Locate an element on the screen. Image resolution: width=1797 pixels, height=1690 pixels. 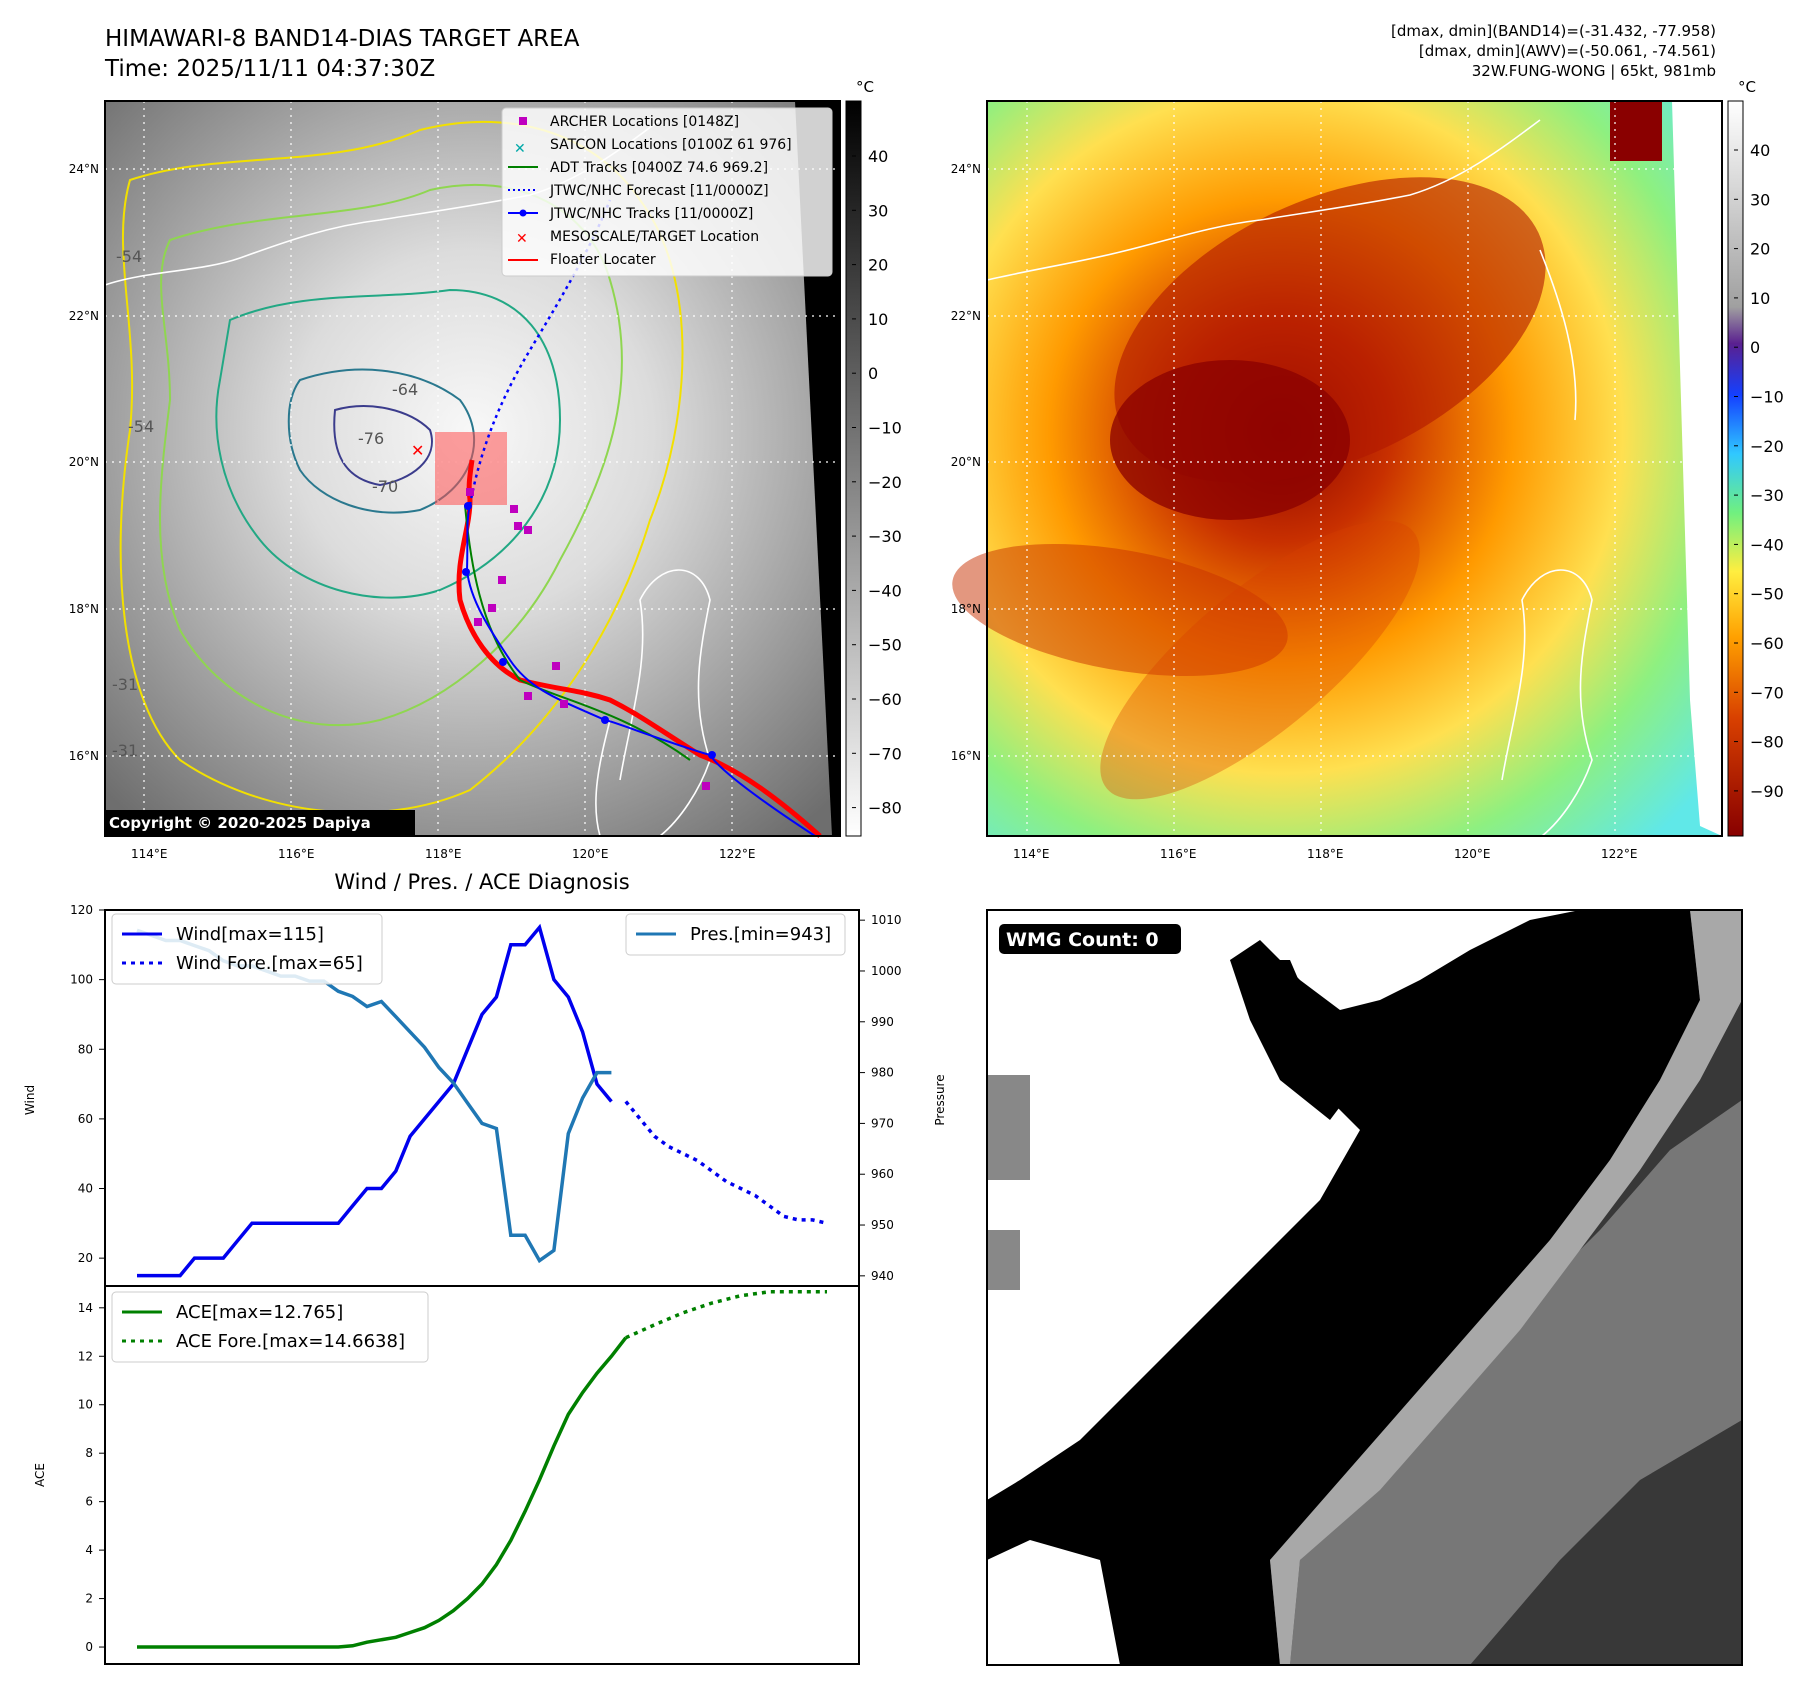
pressure-legend: Pres.[min=943] is located at coordinates (735, 934).